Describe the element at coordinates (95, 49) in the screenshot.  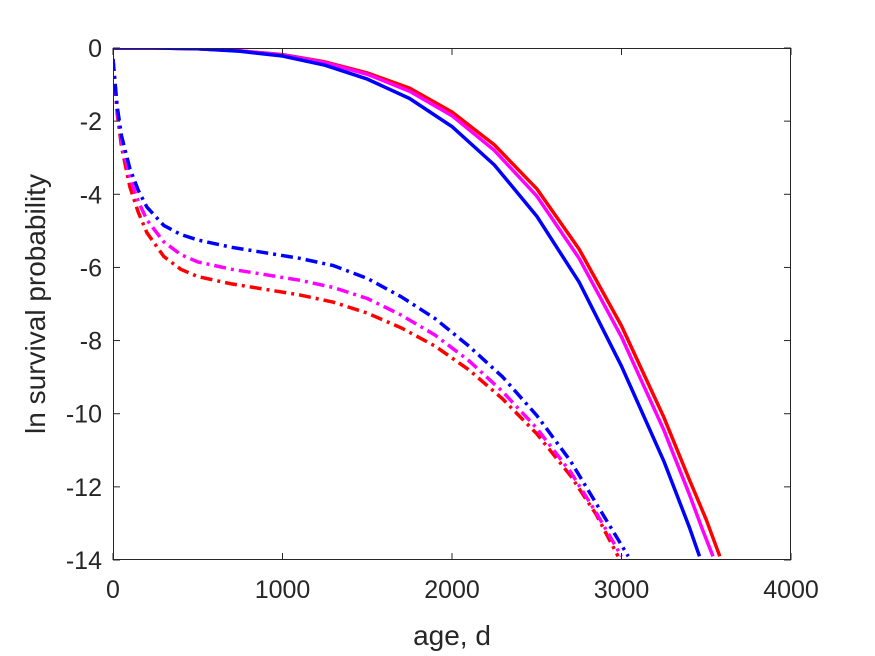
I see `y-tick-label: 0` at that location.